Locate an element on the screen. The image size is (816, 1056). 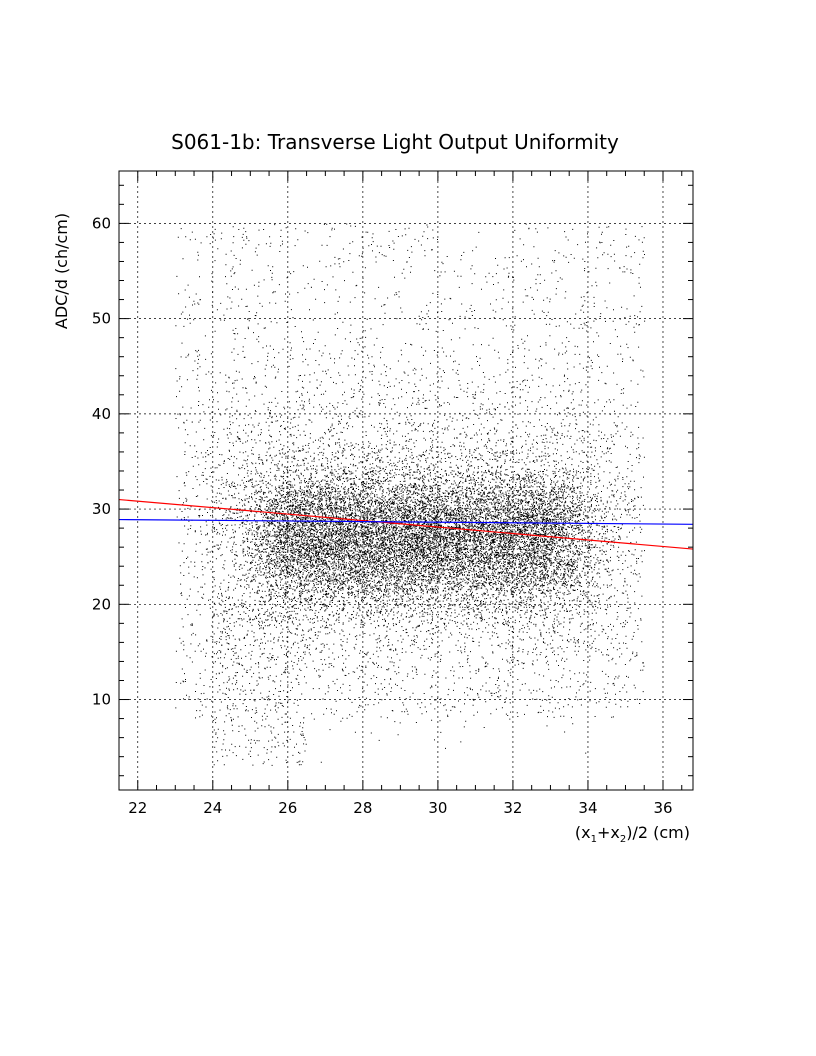
fit-lines is located at coordinates (406, 524).